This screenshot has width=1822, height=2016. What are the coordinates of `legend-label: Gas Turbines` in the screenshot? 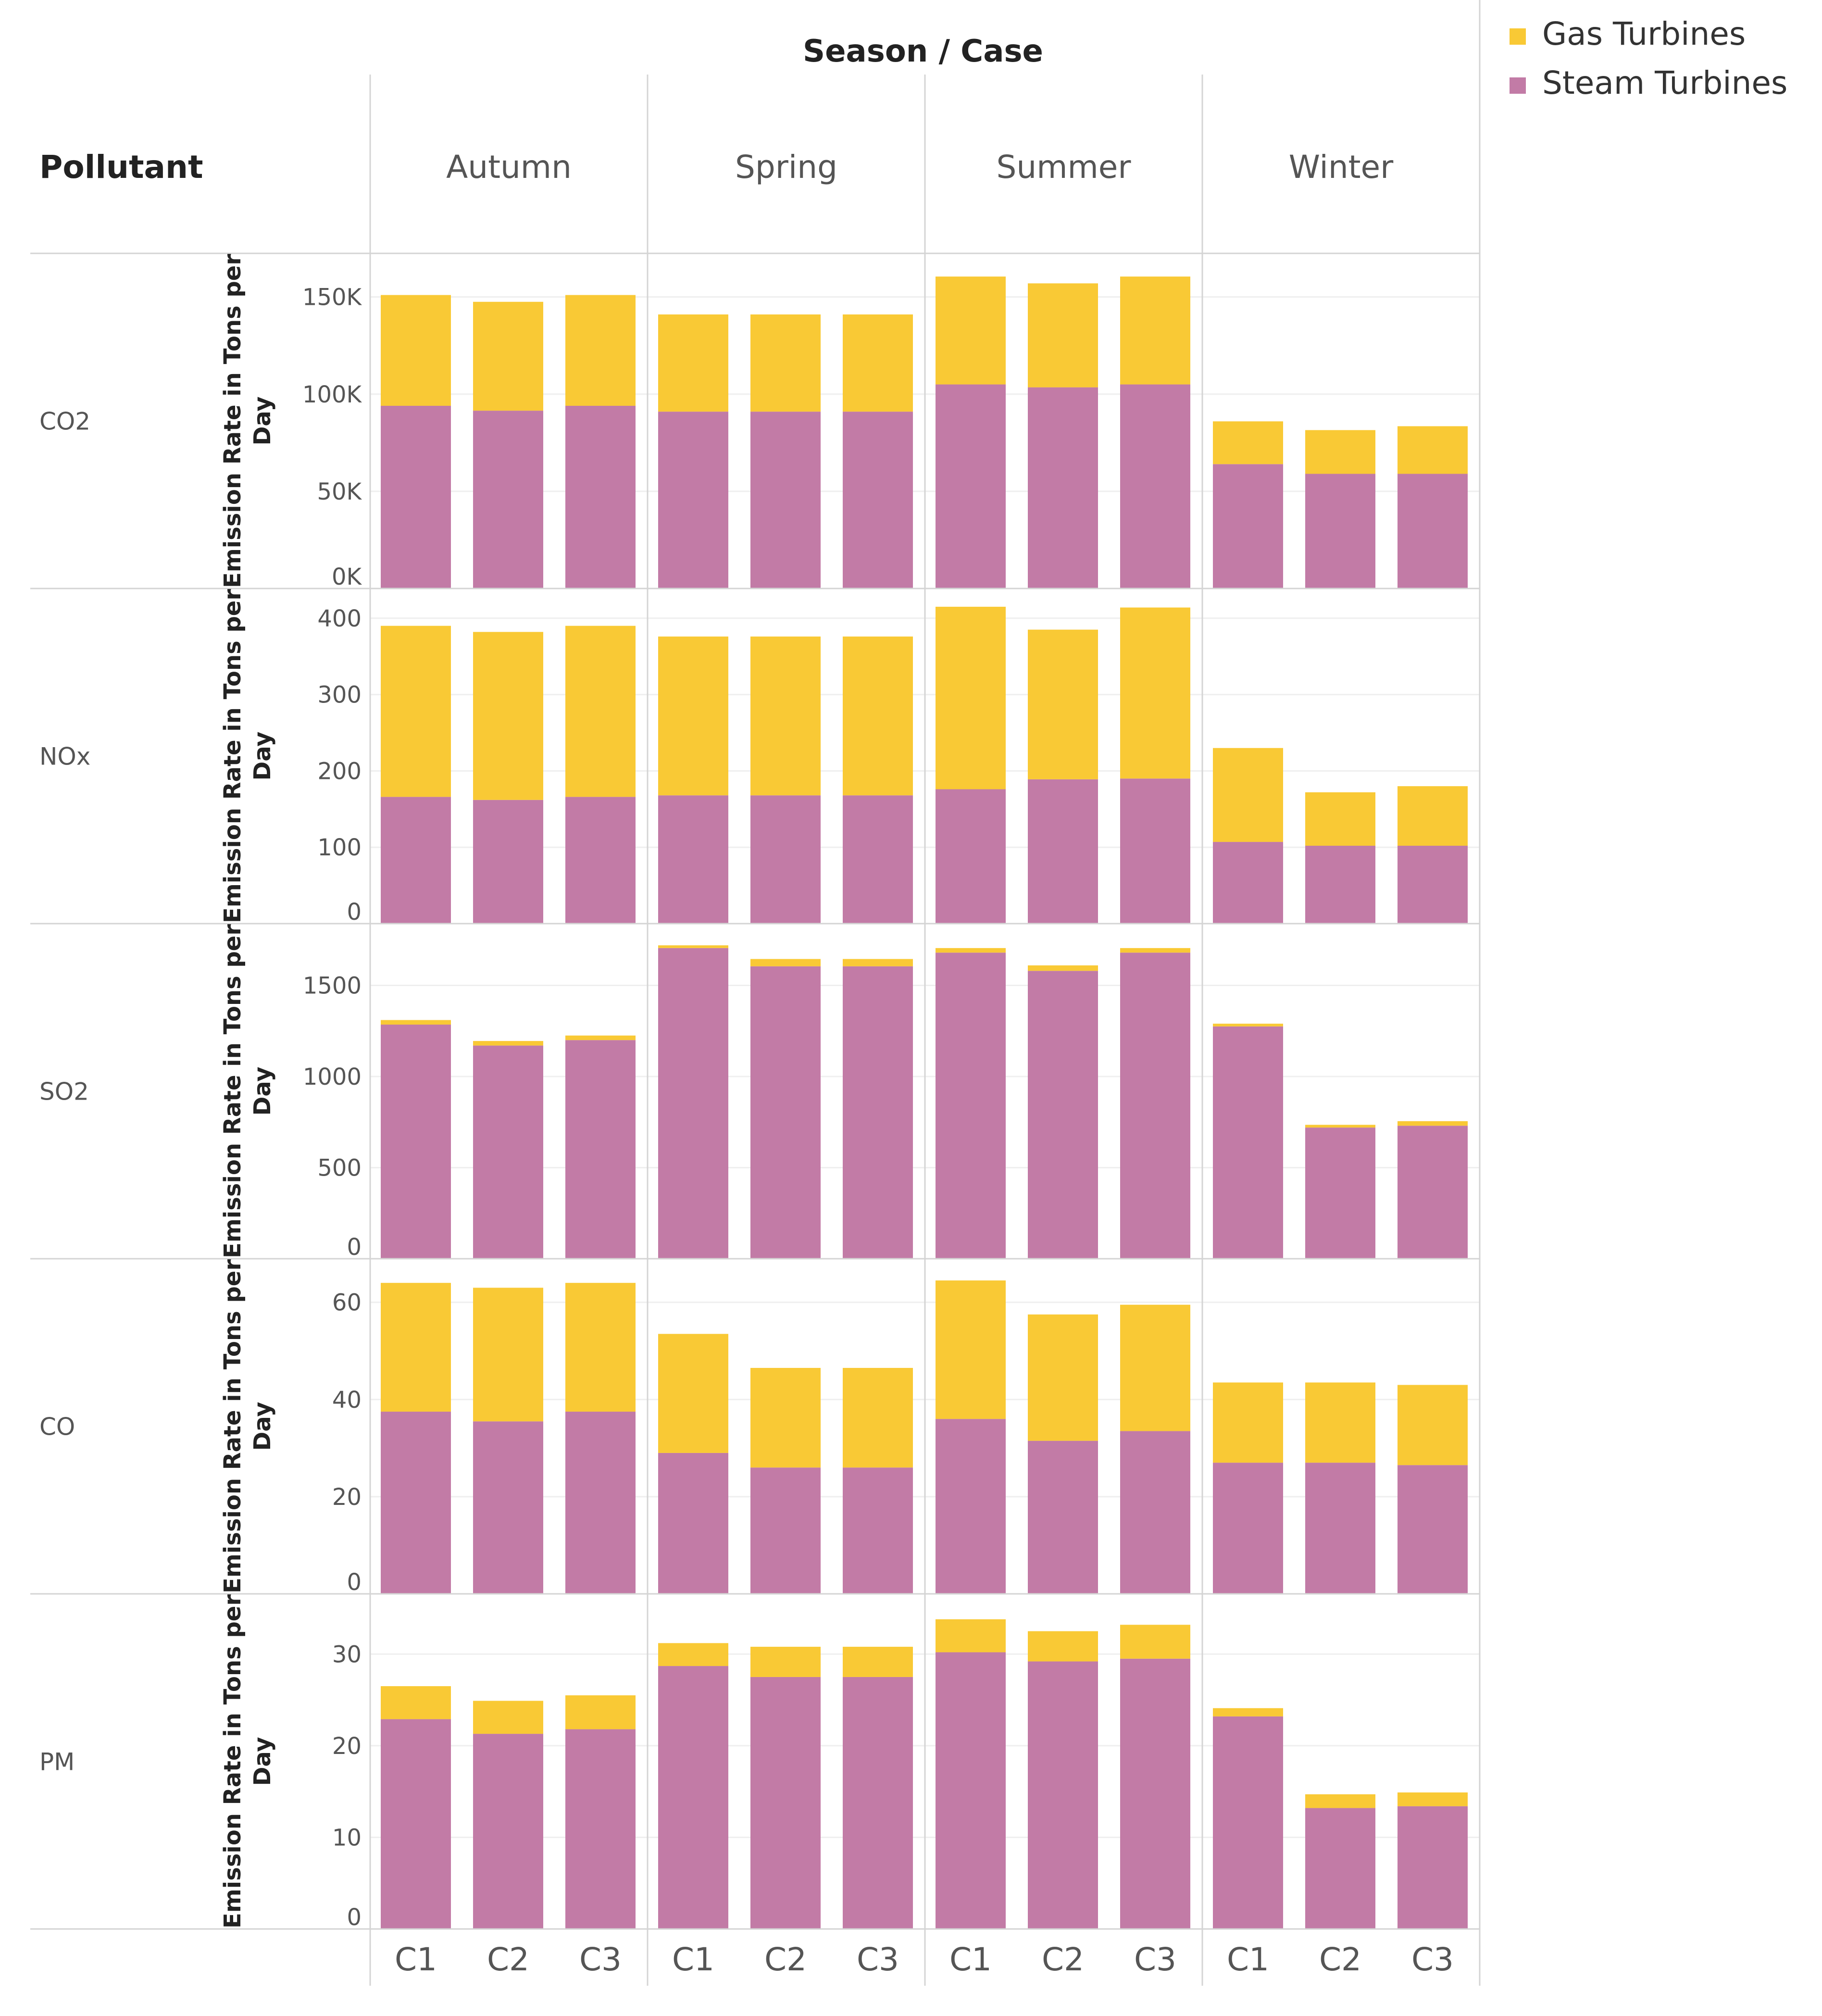 It's located at (1644, 34).